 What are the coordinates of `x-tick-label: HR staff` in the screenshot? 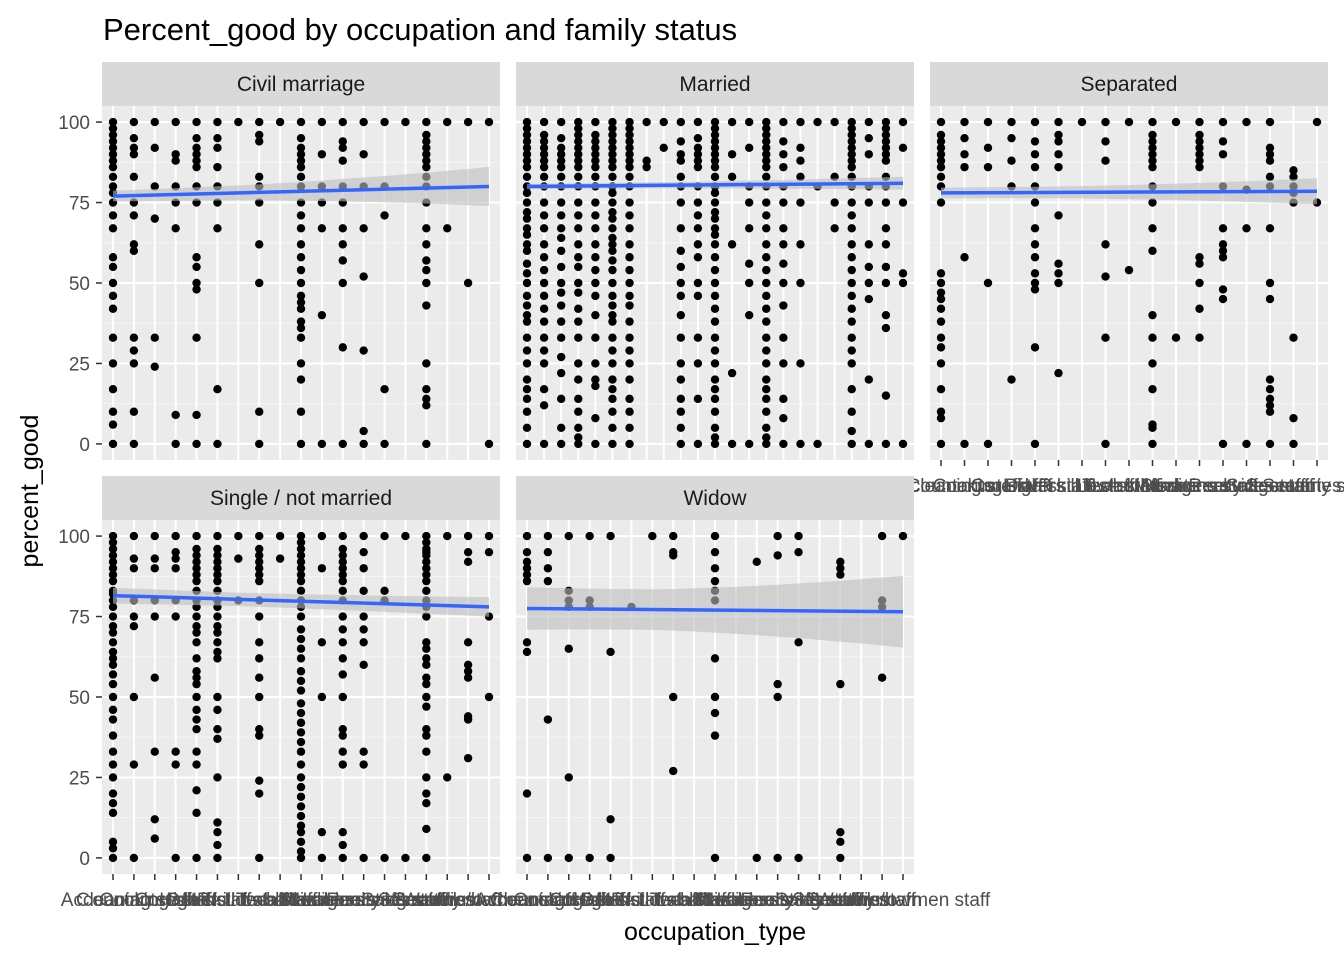 It's located at (631, 900).